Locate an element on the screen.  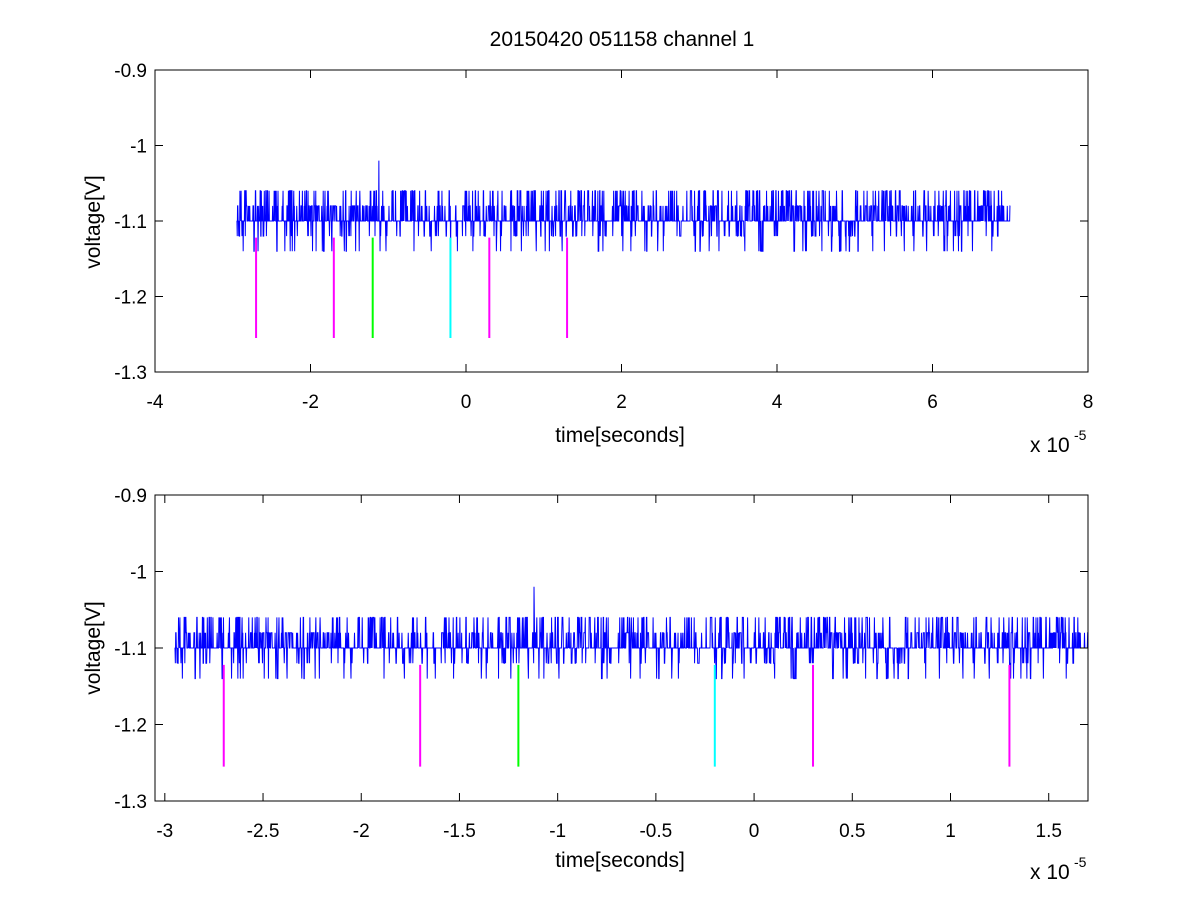
top-y-tick-label: -1.1 is located at coordinates (130, 222).